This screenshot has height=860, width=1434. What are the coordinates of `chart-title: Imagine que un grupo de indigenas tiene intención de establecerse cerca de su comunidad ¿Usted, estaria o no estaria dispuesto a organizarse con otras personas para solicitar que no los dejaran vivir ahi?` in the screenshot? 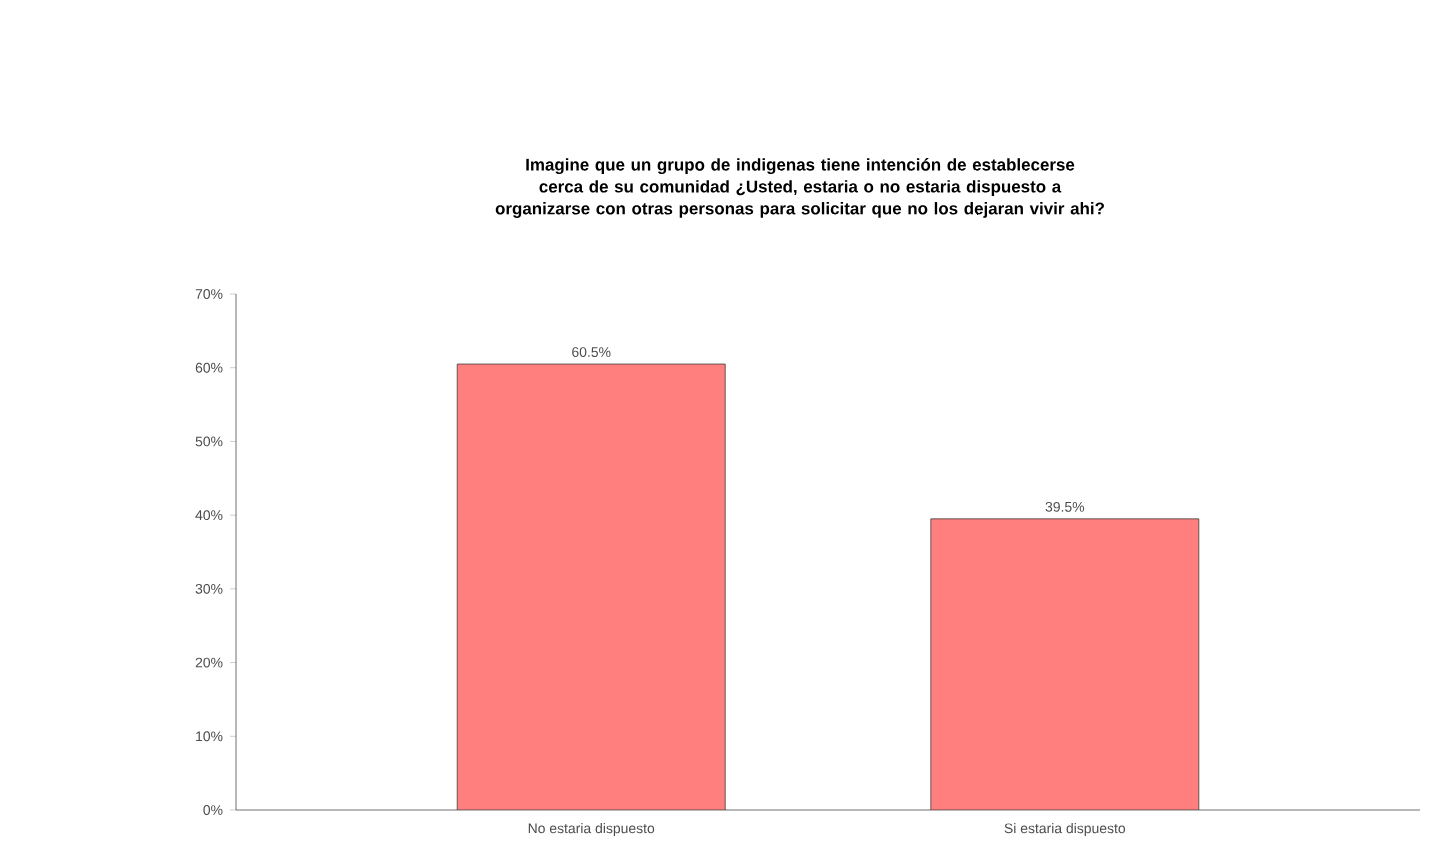 It's located at (799, 188).